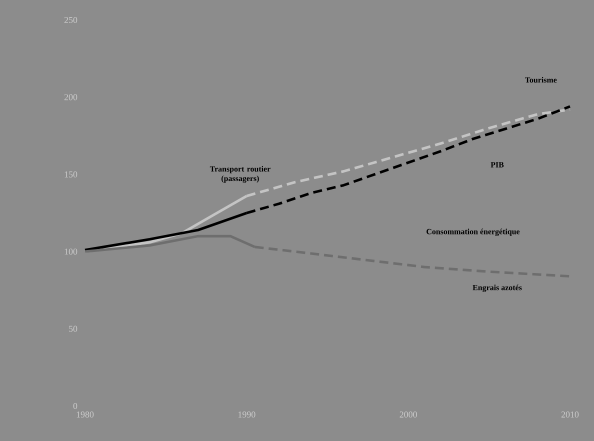 Image resolution: width=594 pixels, height=441 pixels. Describe the element at coordinates (75, 406) in the screenshot. I see `y-tick-label: 0` at that location.